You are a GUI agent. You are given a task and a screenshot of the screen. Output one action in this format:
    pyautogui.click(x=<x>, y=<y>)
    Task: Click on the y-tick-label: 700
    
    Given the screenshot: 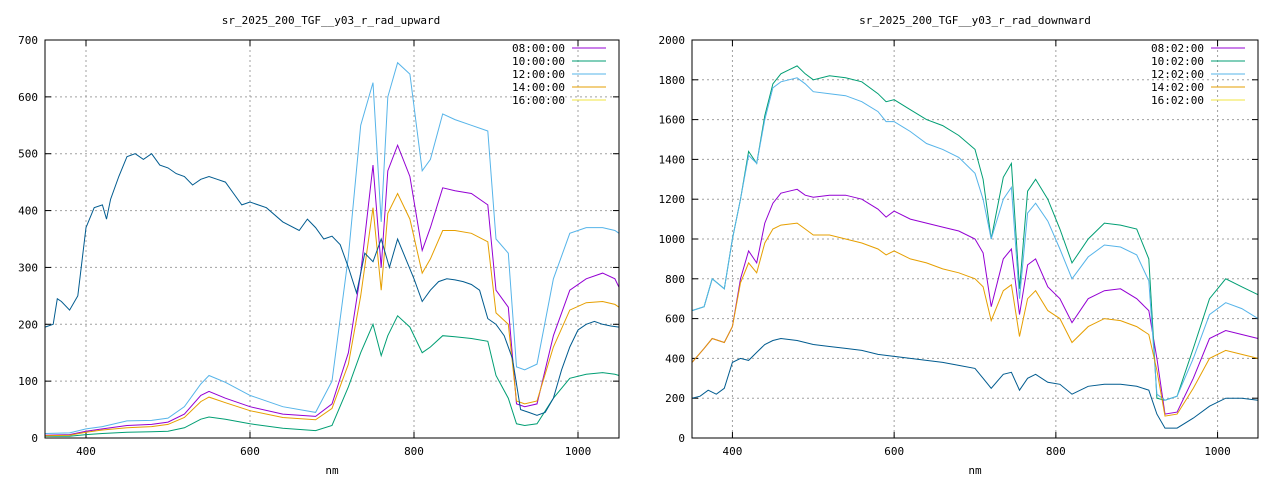 What is the action you would take?
    pyautogui.click(x=28, y=40)
    